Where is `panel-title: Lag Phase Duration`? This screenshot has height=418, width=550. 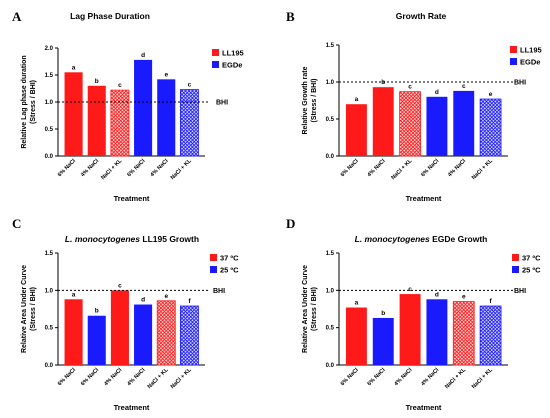 panel-title: Lag Phase Duration is located at coordinates (110, 16).